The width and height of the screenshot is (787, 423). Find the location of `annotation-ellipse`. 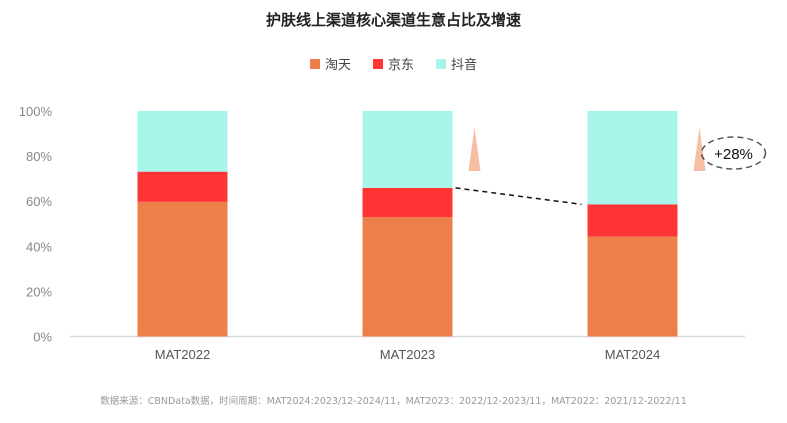

annotation-ellipse is located at coordinates (733, 153).